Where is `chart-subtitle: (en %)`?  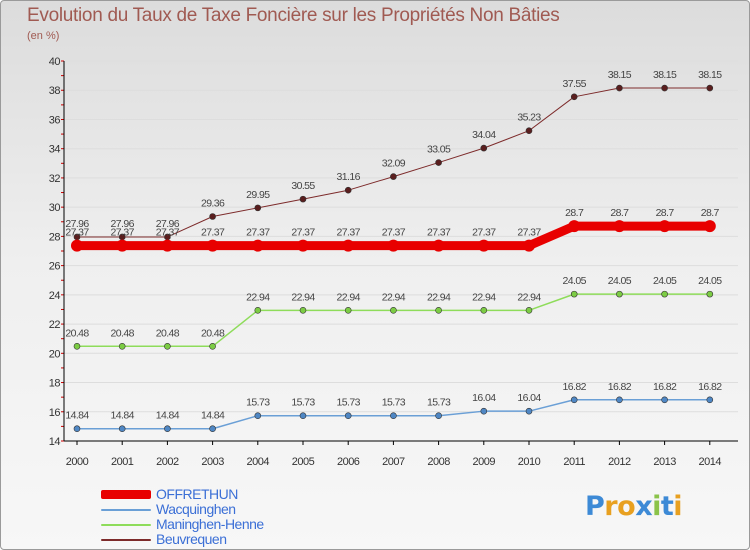 chart-subtitle: (en %) is located at coordinates (43, 36).